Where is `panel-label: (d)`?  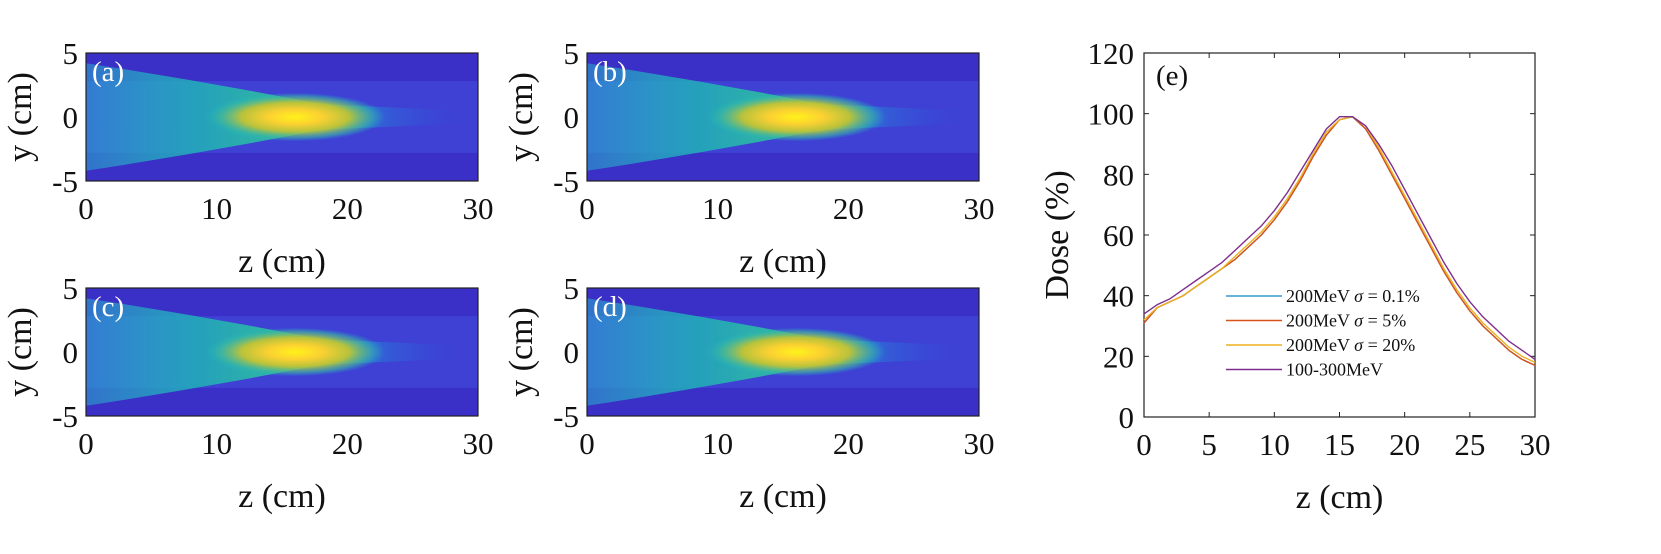 panel-label: (d) is located at coordinates (610, 307).